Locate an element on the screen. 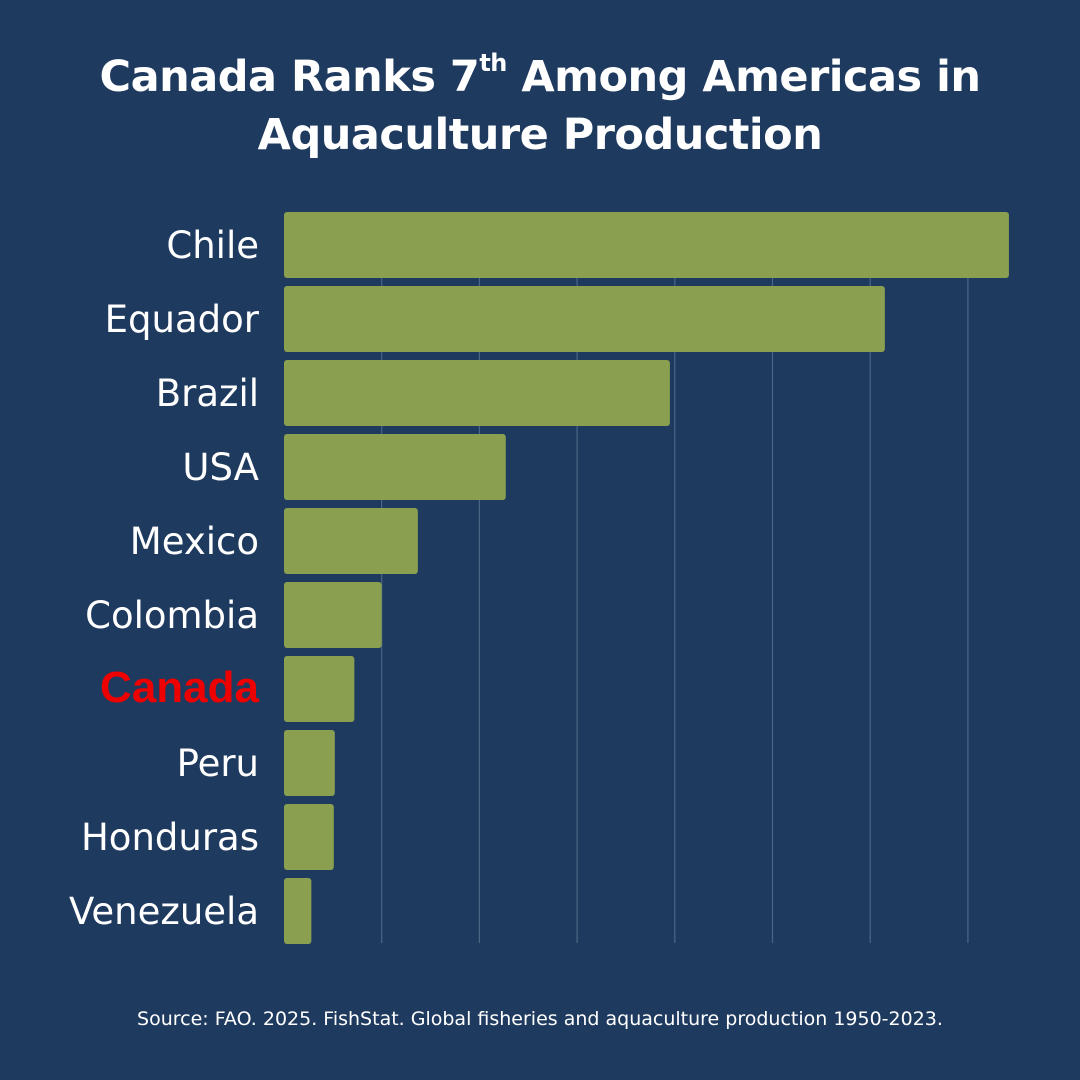  bar-colombia is located at coordinates (333, 615).